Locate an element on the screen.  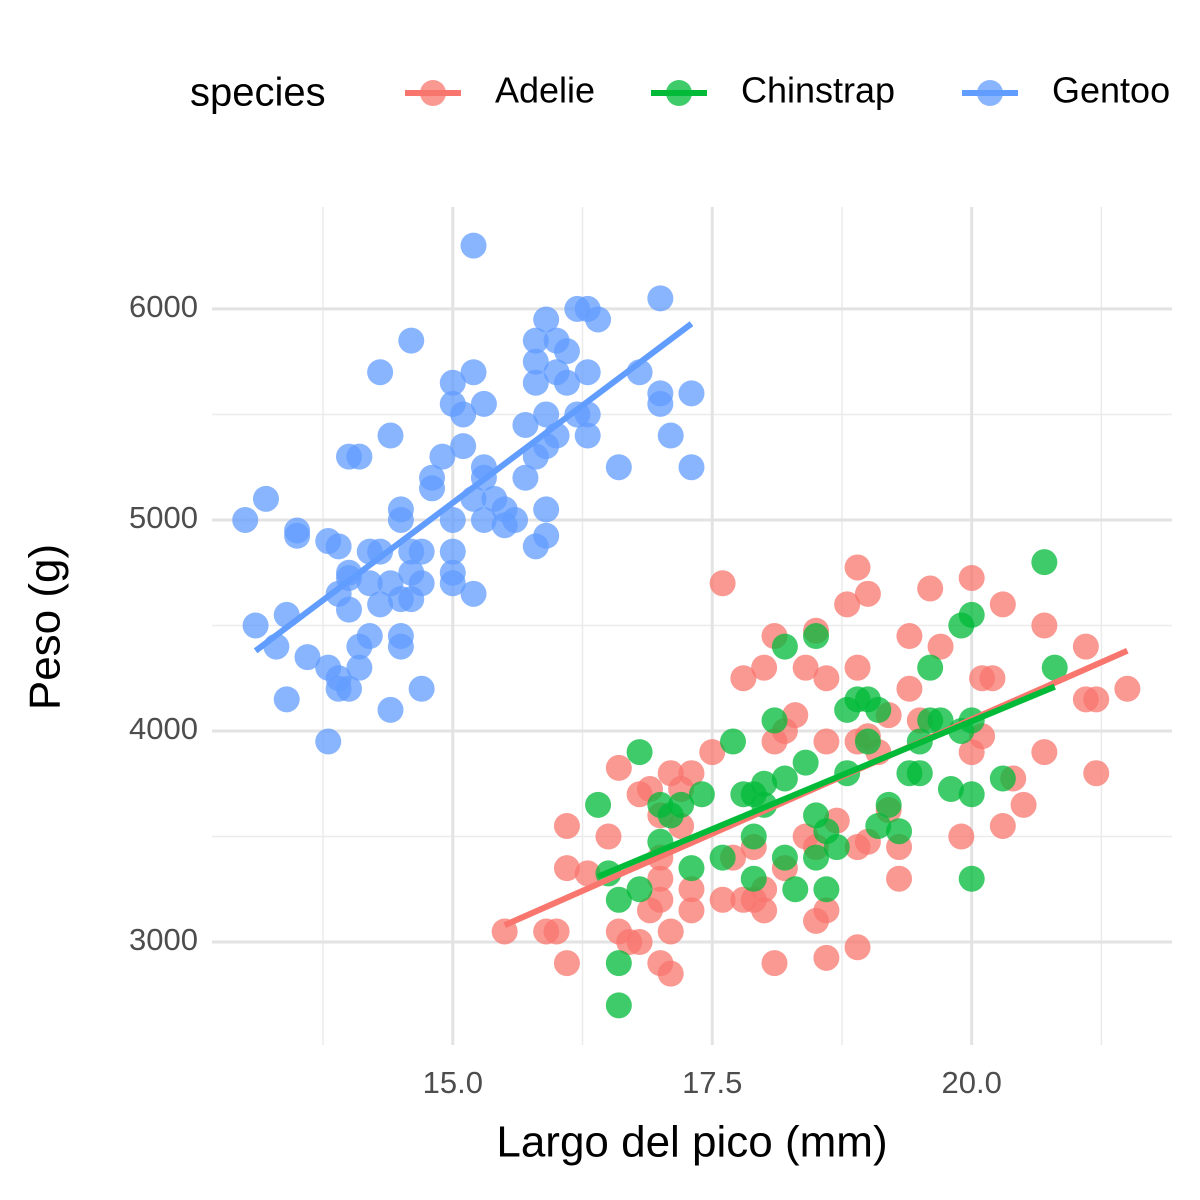
y-tick-label: 5000 is located at coordinates (163, 517).